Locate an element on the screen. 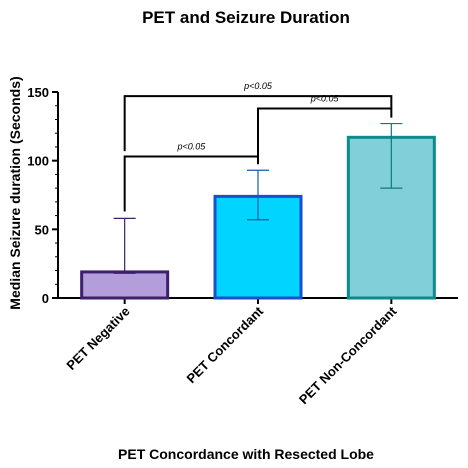 The width and height of the screenshot is (468, 468). y-tick-label: 0 is located at coordinates (45, 298).